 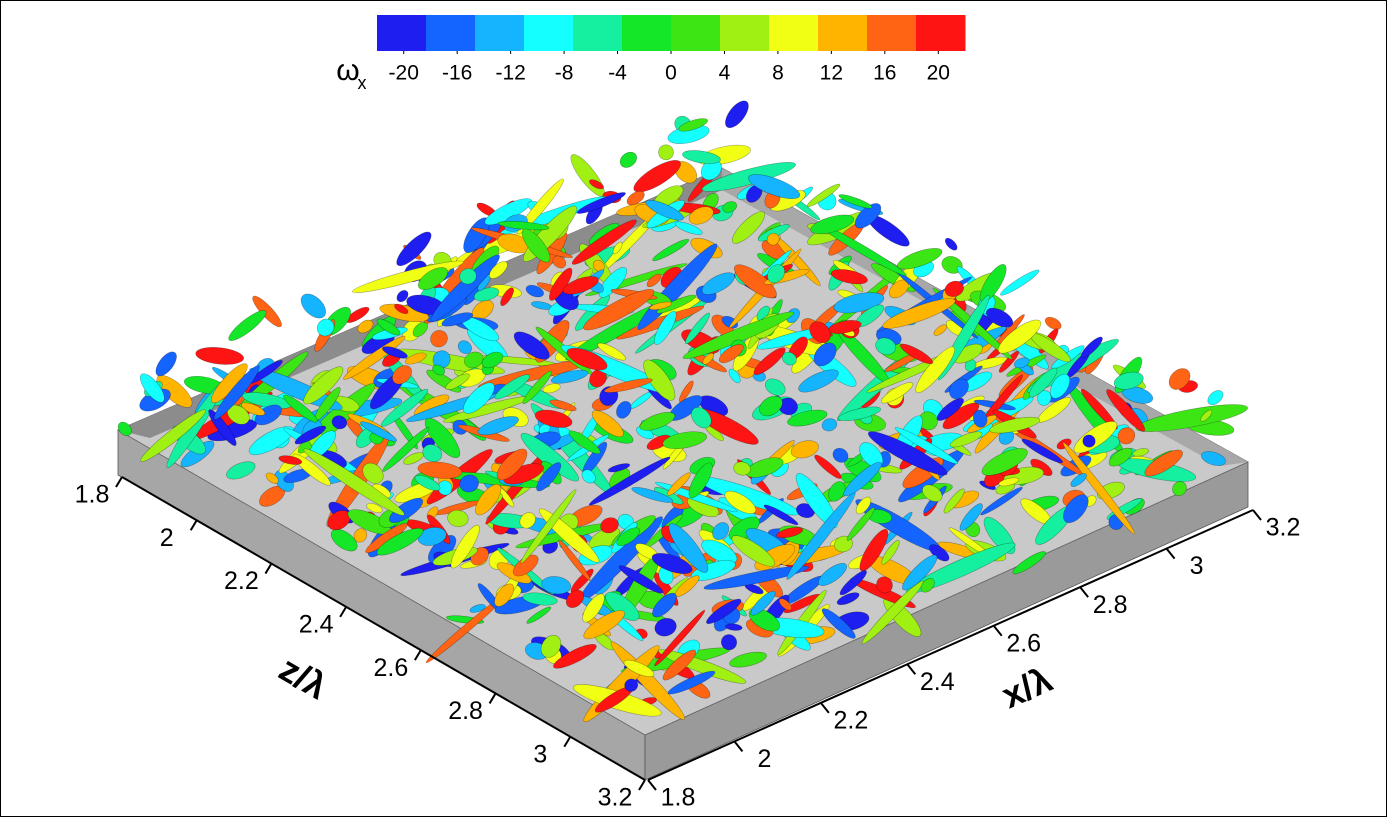 I want to click on colorbar-label-sub: x, so click(x=362, y=83).